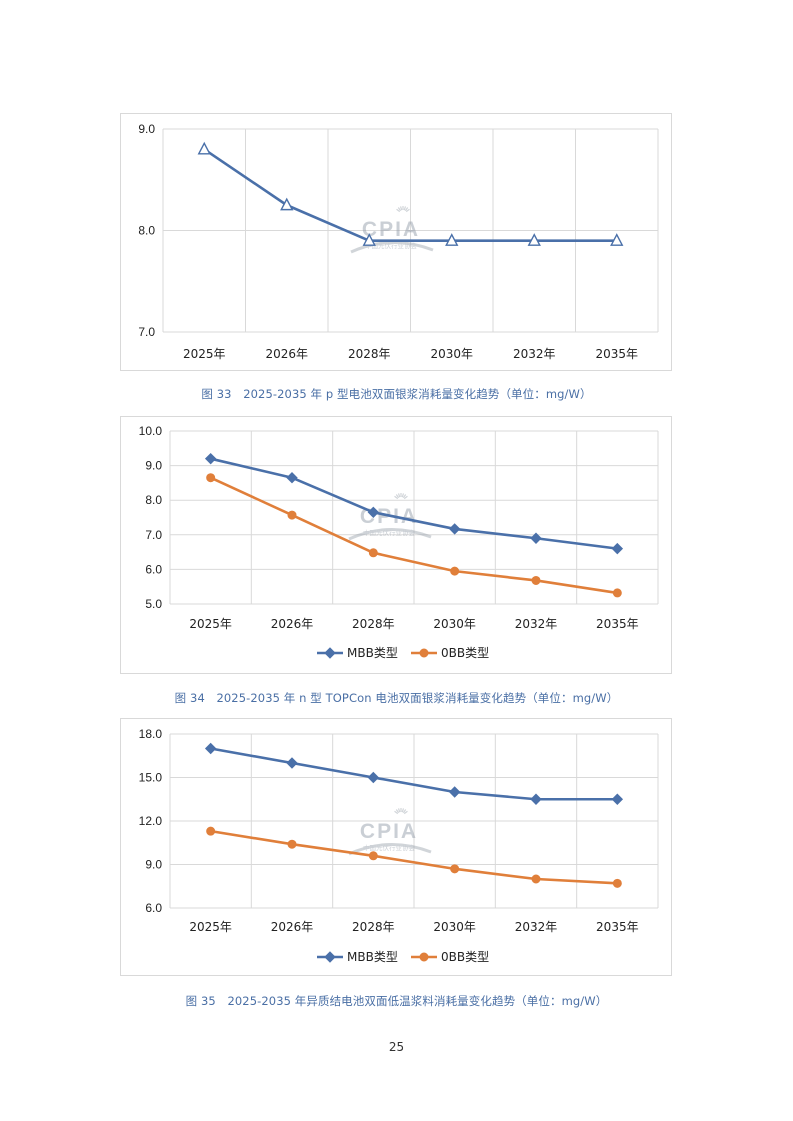 This screenshot has width=793, height=1121. Describe the element at coordinates (151, 431) in the screenshot. I see `y-tick-label: 10.0` at that location.